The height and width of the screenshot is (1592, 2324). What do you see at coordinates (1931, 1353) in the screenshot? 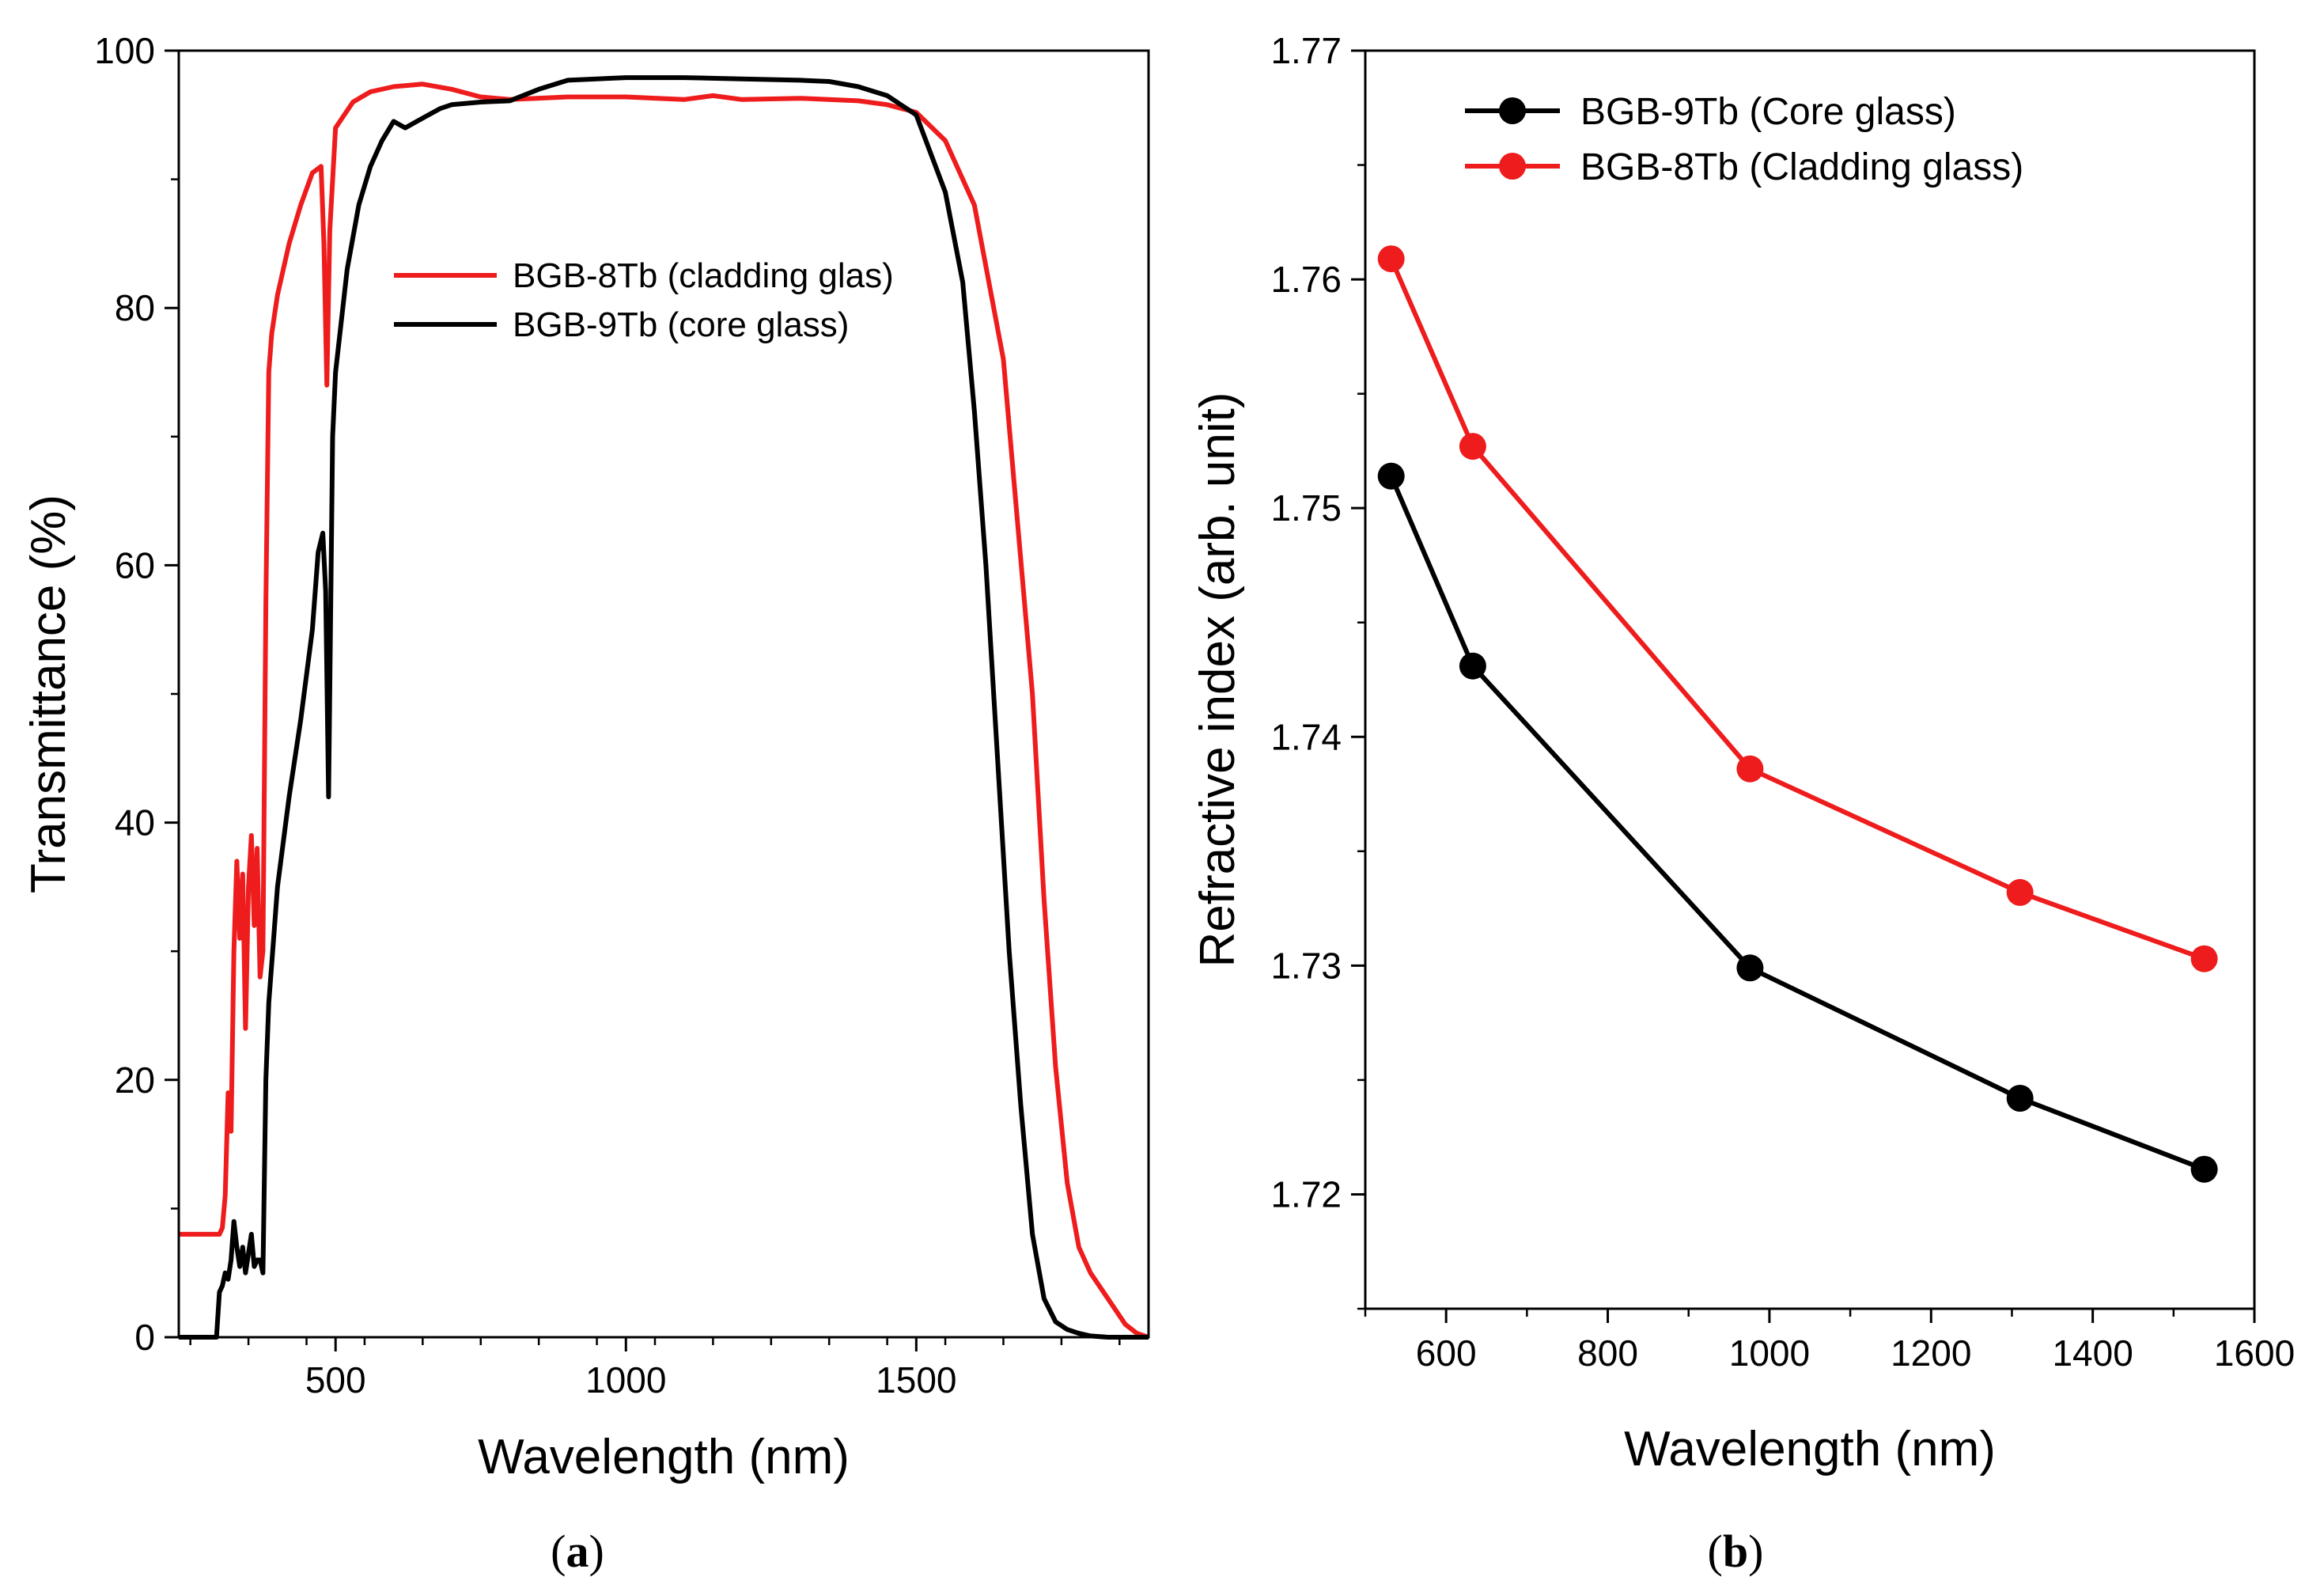
I see `x-tick-label-1200: 1200` at bounding box center [1931, 1353].